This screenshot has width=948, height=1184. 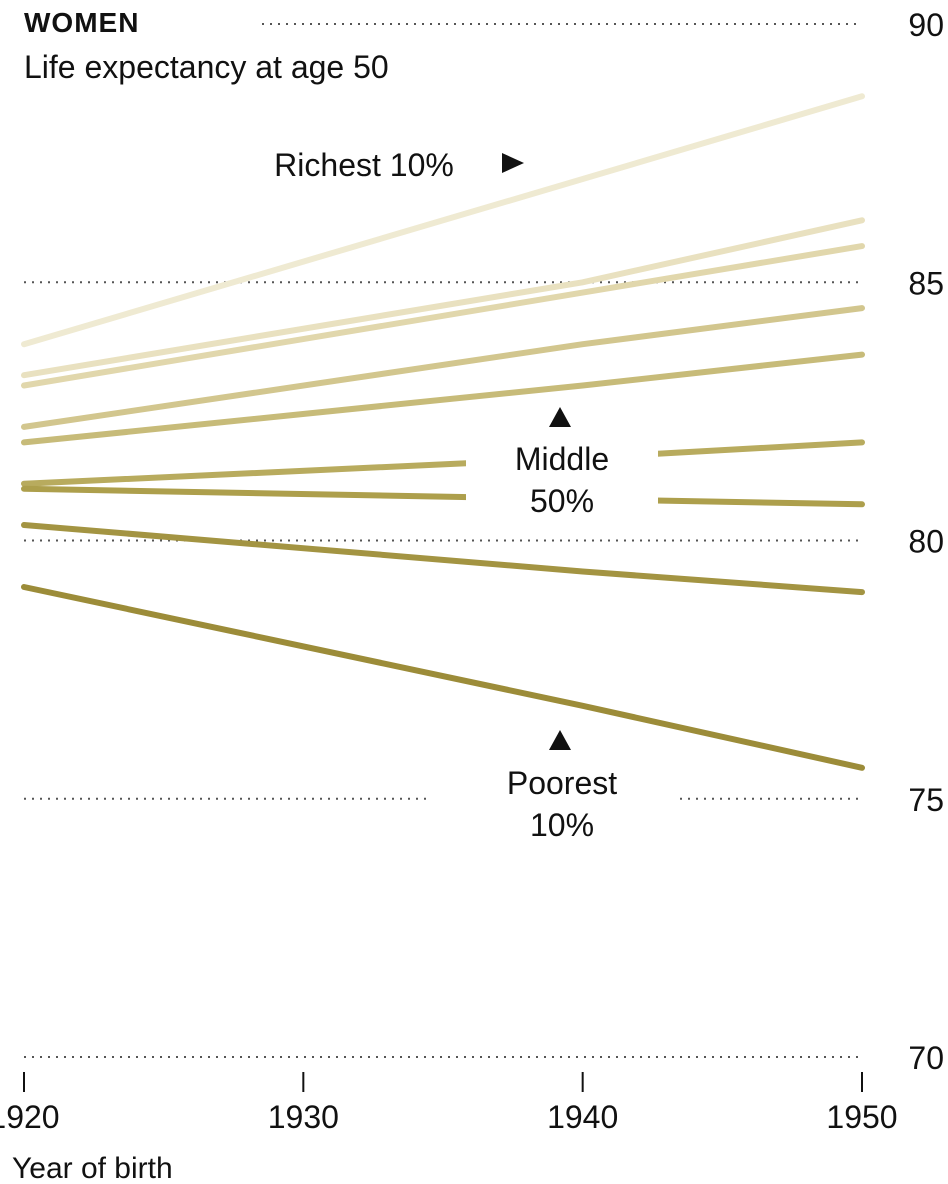 I want to click on x-tick-label: 1930, so click(x=303, y=1117).